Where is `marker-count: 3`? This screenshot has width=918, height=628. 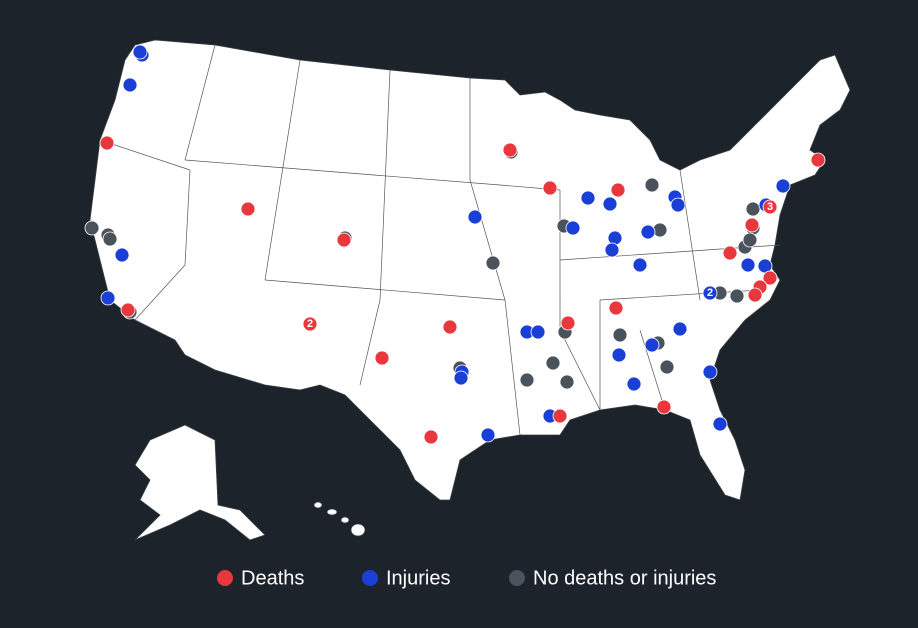 marker-count: 3 is located at coordinates (770, 207).